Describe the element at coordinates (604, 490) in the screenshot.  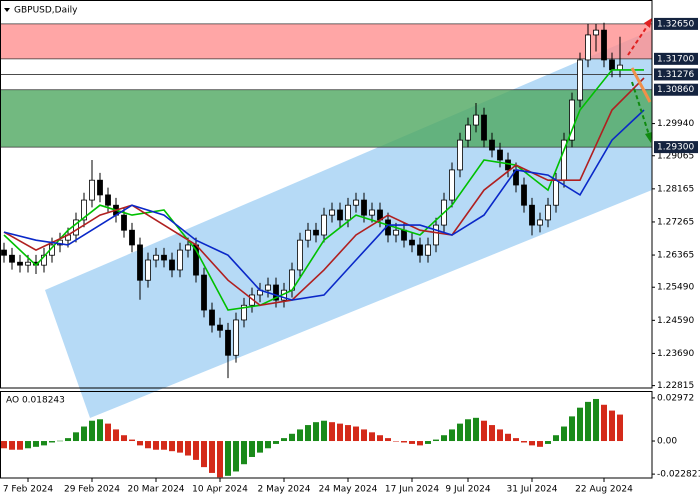
I see `x-tick-label: 22 Aug 2024` at that location.